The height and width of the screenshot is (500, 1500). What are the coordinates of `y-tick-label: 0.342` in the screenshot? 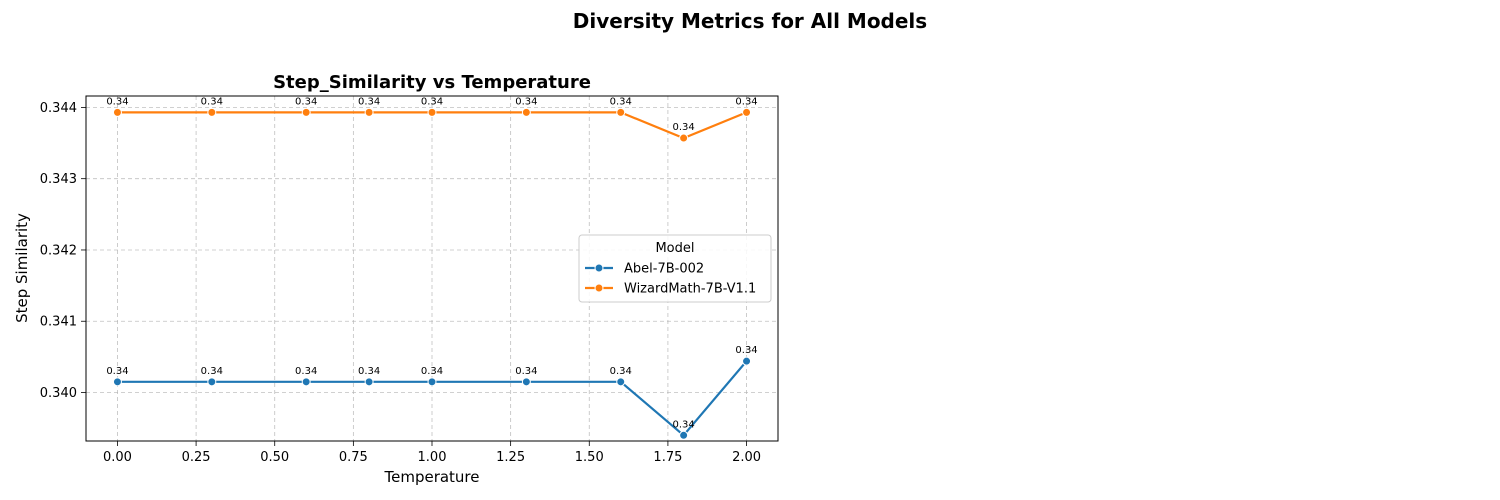 It's located at (58, 250).